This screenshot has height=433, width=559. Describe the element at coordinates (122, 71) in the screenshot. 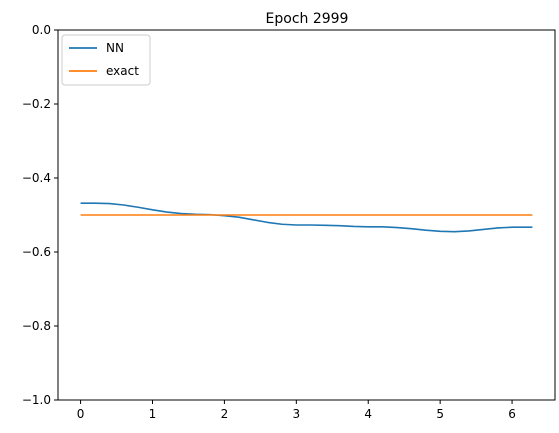

I see `legend-label-exact: exact` at that location.